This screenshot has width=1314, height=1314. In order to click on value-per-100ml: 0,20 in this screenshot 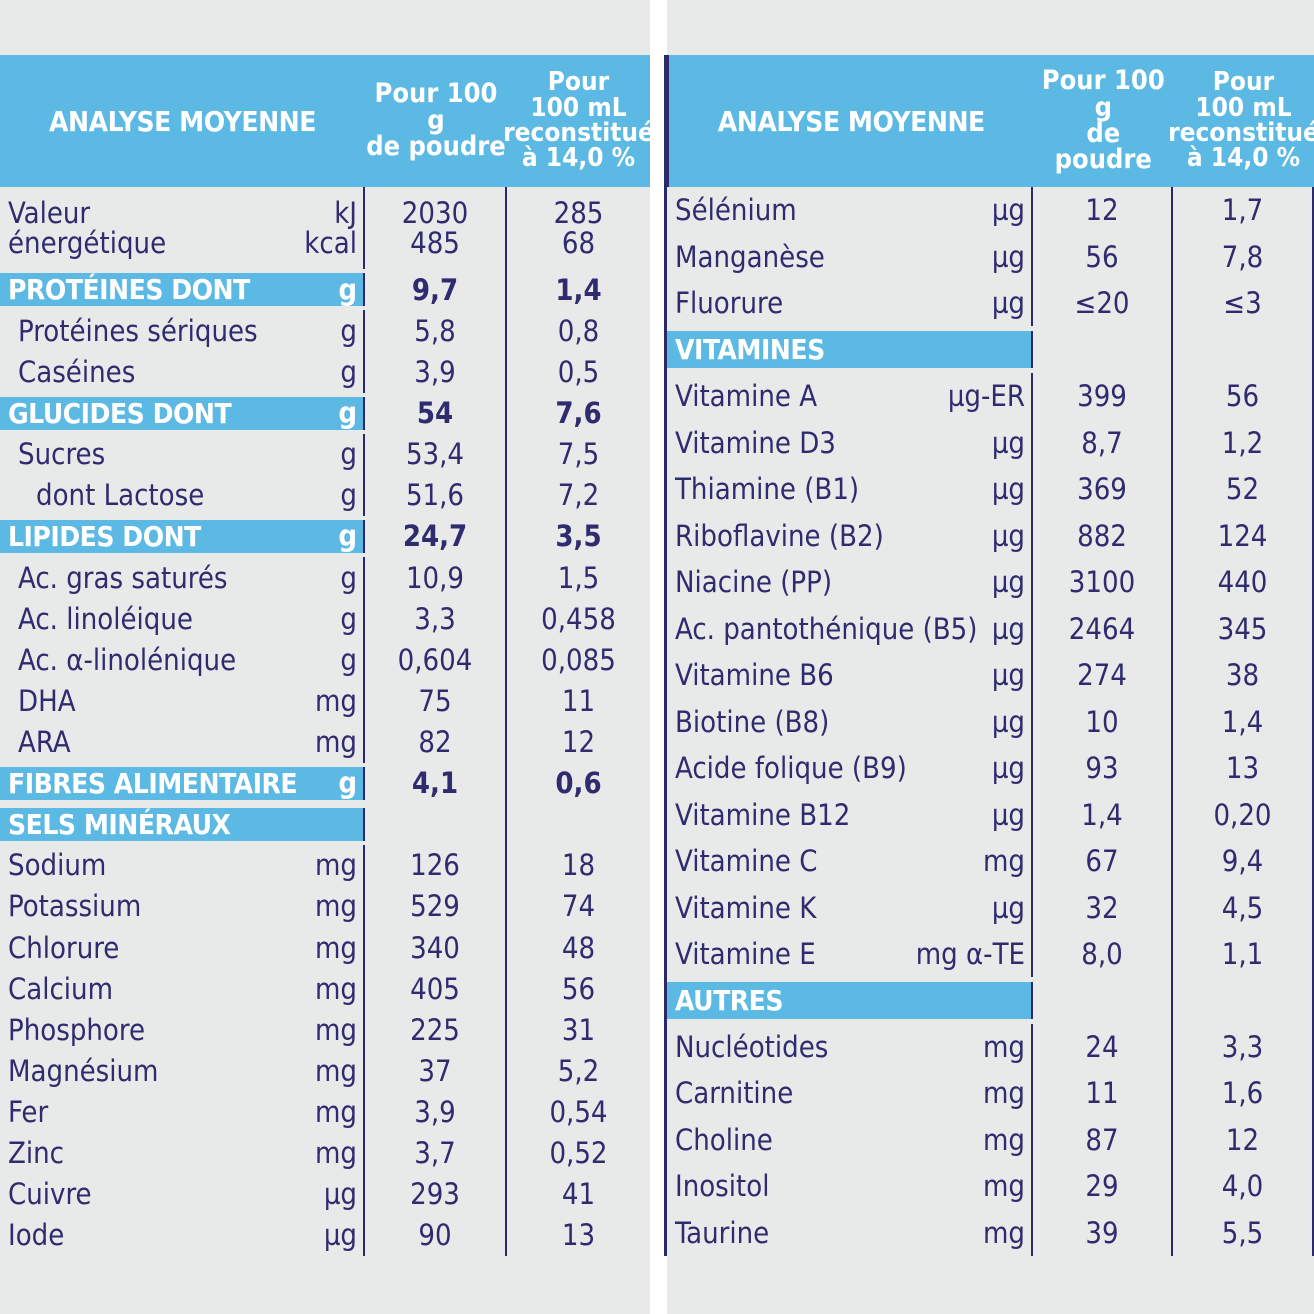, I will do `click(1243, 814)`.